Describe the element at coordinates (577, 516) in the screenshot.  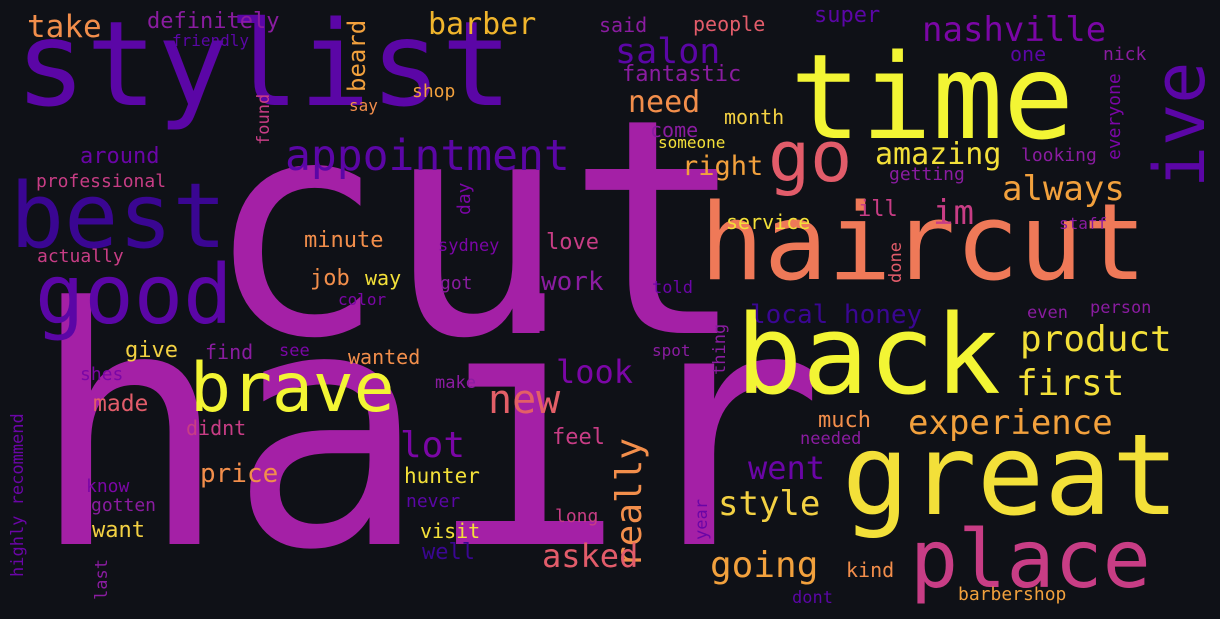
I see `word: long` at that location.